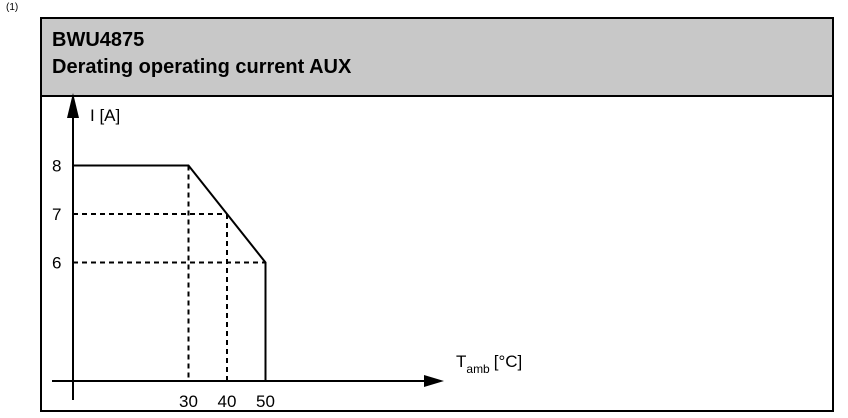  What do you see at coordinates (434, 381) in the screenshot?
I see `x-axis-arrow` at bounding box center [434, 381].